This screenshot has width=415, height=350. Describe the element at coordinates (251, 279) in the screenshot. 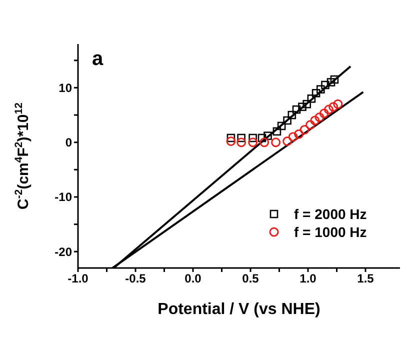

I see `x-tick-label: 0.5` at that location.